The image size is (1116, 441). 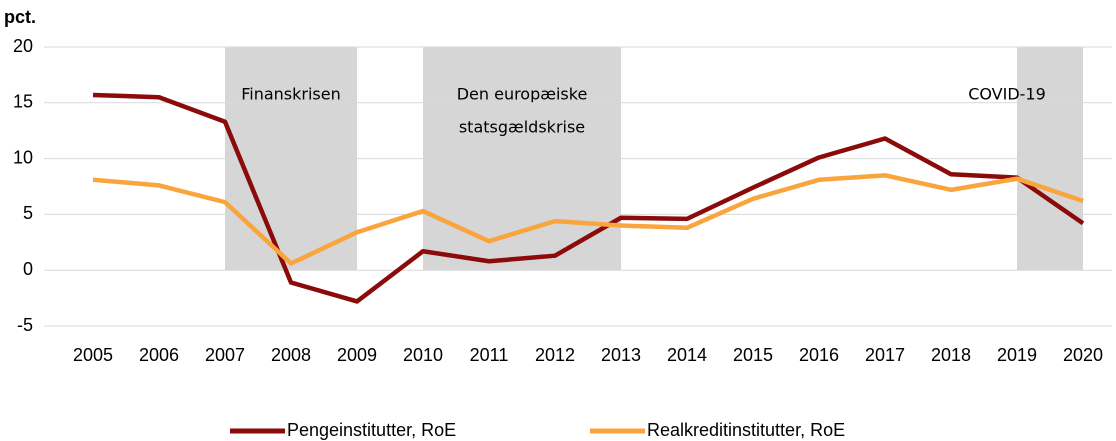 I want to click on x-tick-label: 2019, so click(x=1017, y=355).